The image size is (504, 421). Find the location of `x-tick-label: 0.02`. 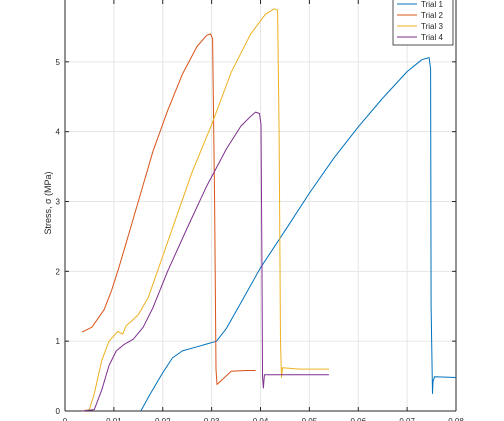

x-tick-label: 0.02 is located at coordinates (163, 419).